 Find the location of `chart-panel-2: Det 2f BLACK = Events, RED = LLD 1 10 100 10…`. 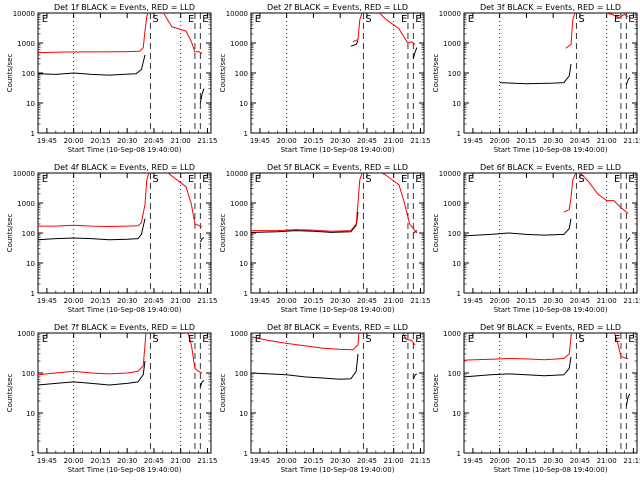

chart-panel-2: Det 2f BLACK = Events, RED = LLD 1 10 100 10… is located at coordinates (325, 78).